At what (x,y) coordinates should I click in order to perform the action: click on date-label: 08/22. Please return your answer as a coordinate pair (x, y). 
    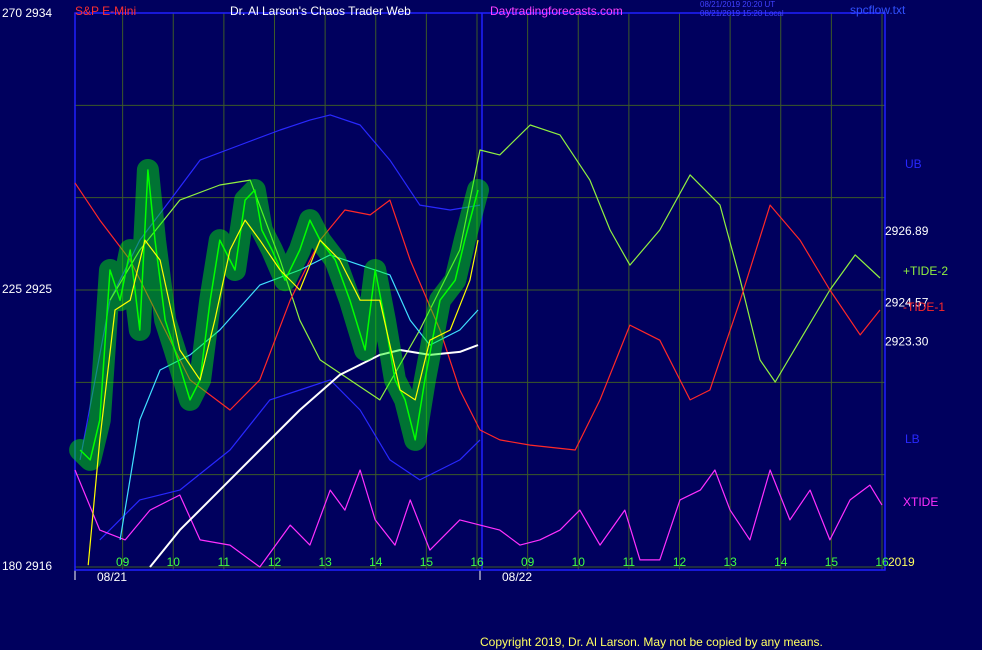
    Looking at the image, I should click on (517, 577).